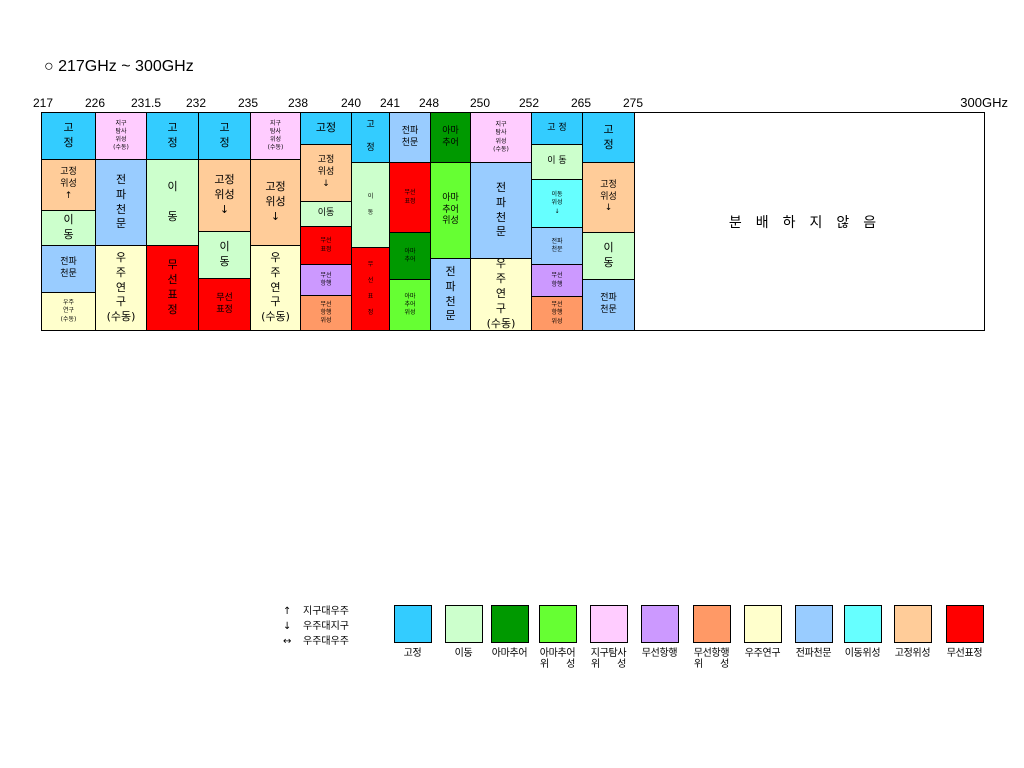  I want to click on frequency-label: 265, so click(581, 103).